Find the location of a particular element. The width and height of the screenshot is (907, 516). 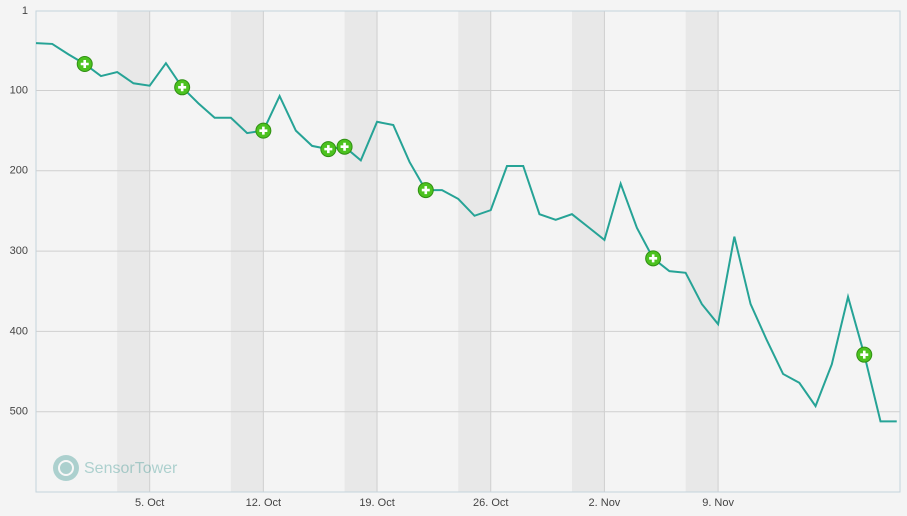

x-tick-label: 5. Oct is located at coordinates (149, 503).